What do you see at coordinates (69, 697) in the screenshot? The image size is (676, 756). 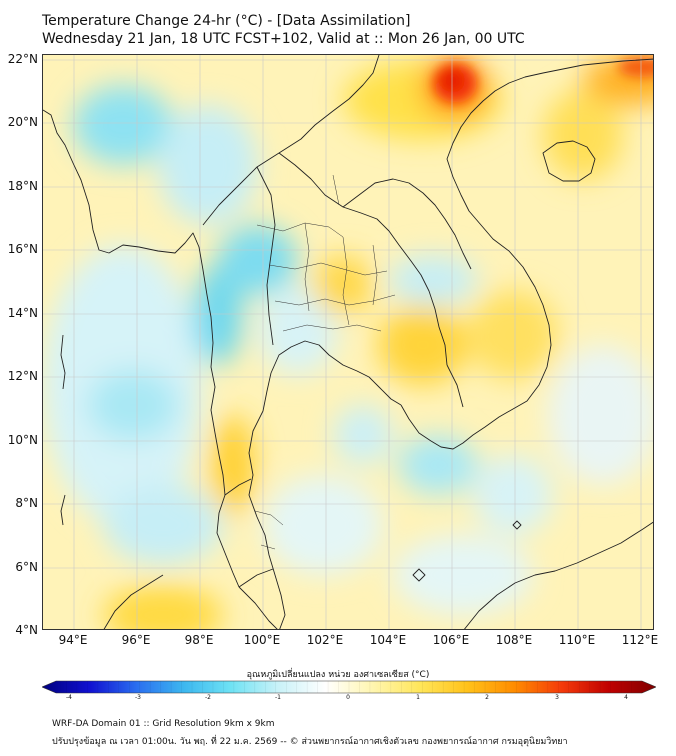 I see `colorbar-tick: -4` at bounding box center [69, 697].